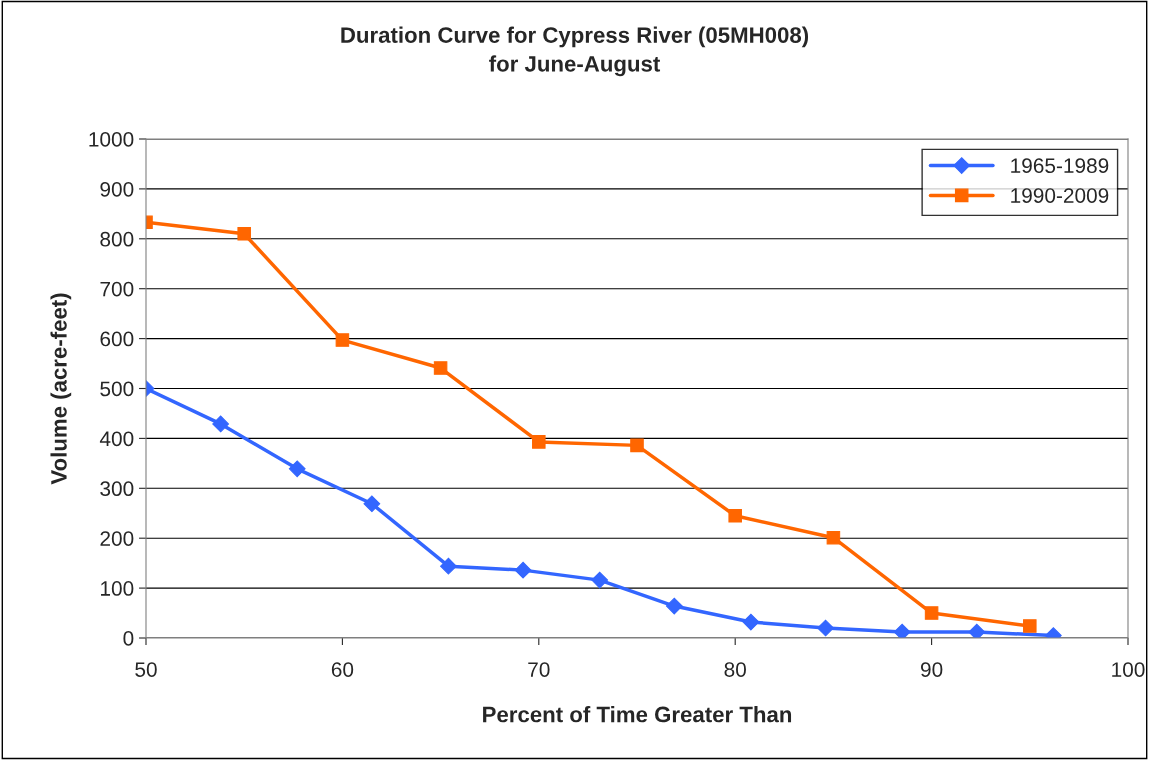 The image size is (1149, 760). Describe the element at coordinates (931, 669) in the screenshot. I see `x-tick-label: 90` at that location.